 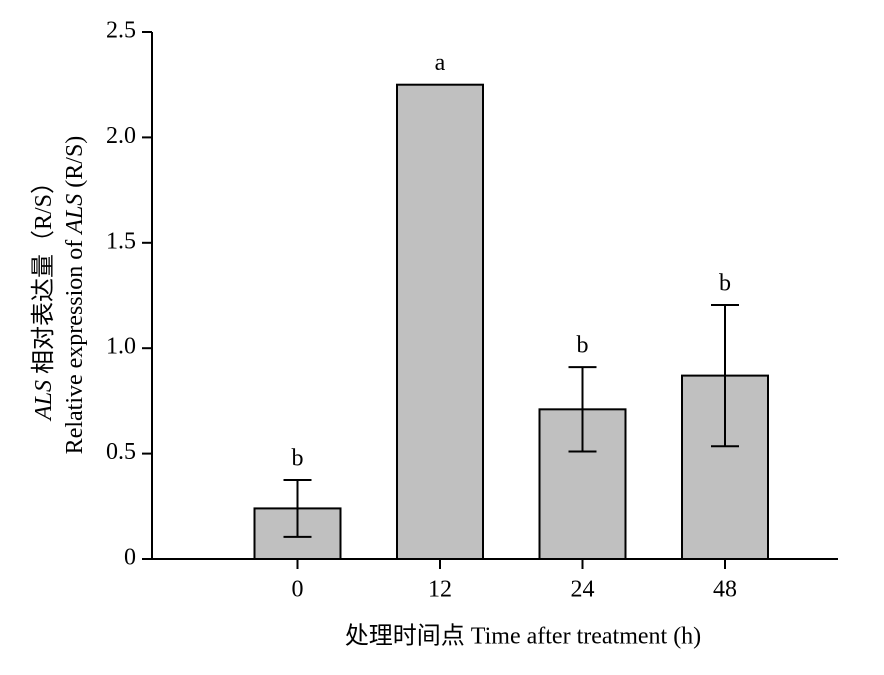 What do you see at coordinates (298, 590) in the screenshot?
I see `x-tick-label: 0` at bounding box center [298, 590].